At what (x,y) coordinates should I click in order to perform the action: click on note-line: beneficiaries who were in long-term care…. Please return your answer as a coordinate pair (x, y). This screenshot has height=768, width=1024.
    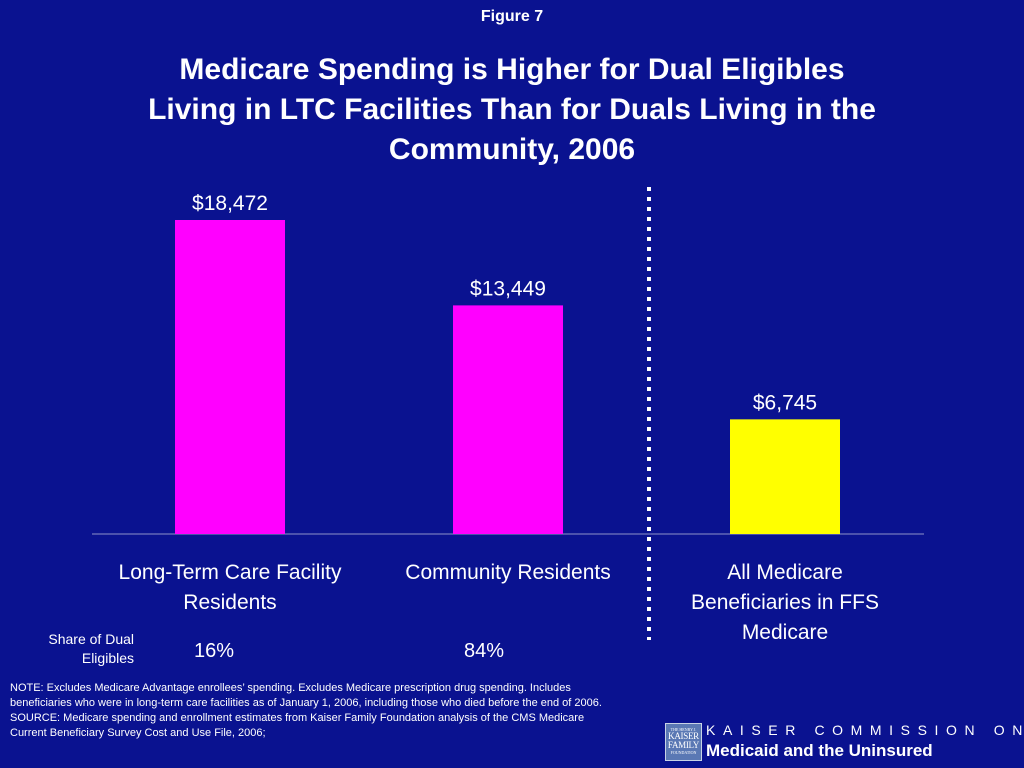
    Looking at the image, I should click on (306, 703).